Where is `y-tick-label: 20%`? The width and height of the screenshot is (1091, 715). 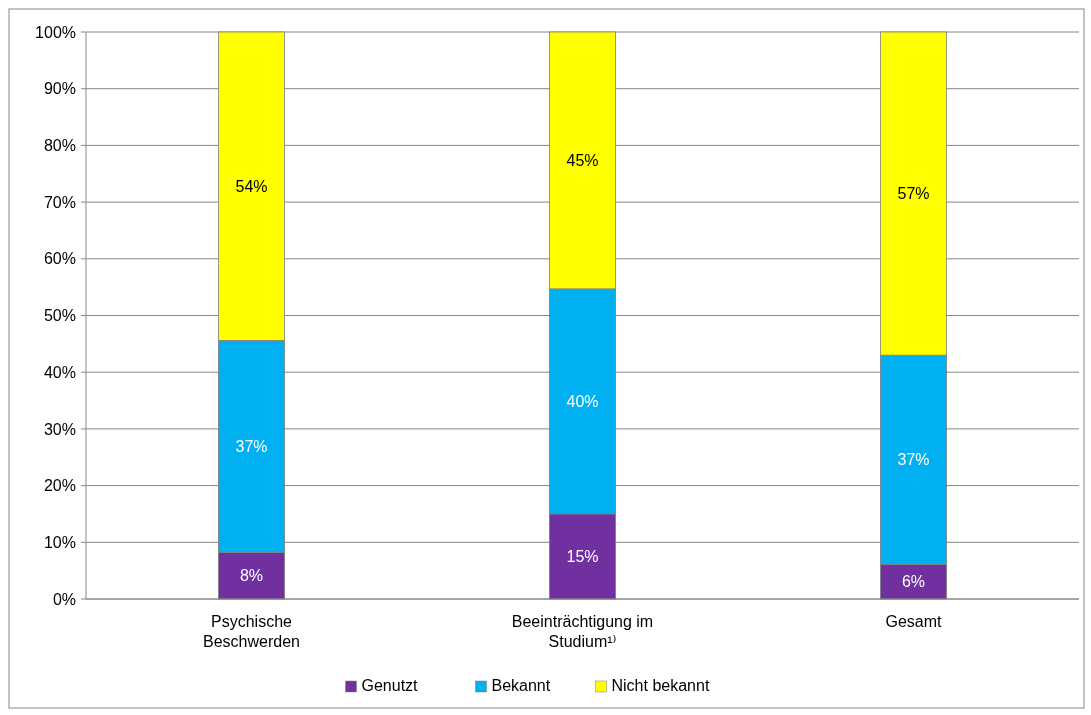
y-tick-label: 20% is located at coordinates (59, 486).